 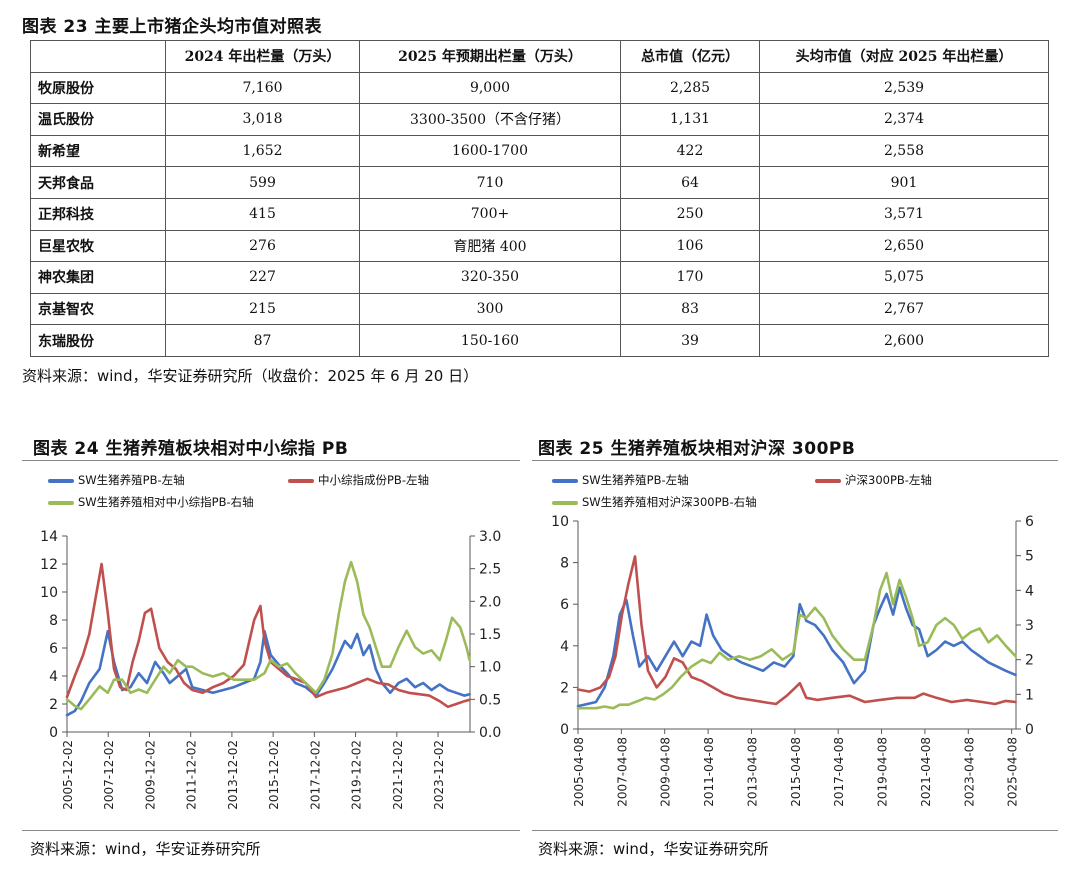 What do you see at coordinates (904, 119) in the screenshot?
I see `table-cell: 2,374` at bounding box center [904, 119].